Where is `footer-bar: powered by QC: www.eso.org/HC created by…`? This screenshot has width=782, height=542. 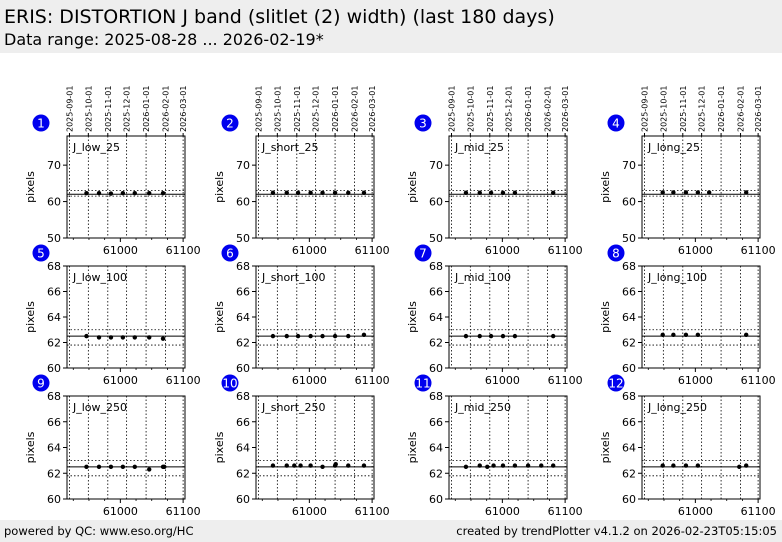
footer-bar: powered by QC: www.eso.org/HC created by… is located at coordinates (391, 531).